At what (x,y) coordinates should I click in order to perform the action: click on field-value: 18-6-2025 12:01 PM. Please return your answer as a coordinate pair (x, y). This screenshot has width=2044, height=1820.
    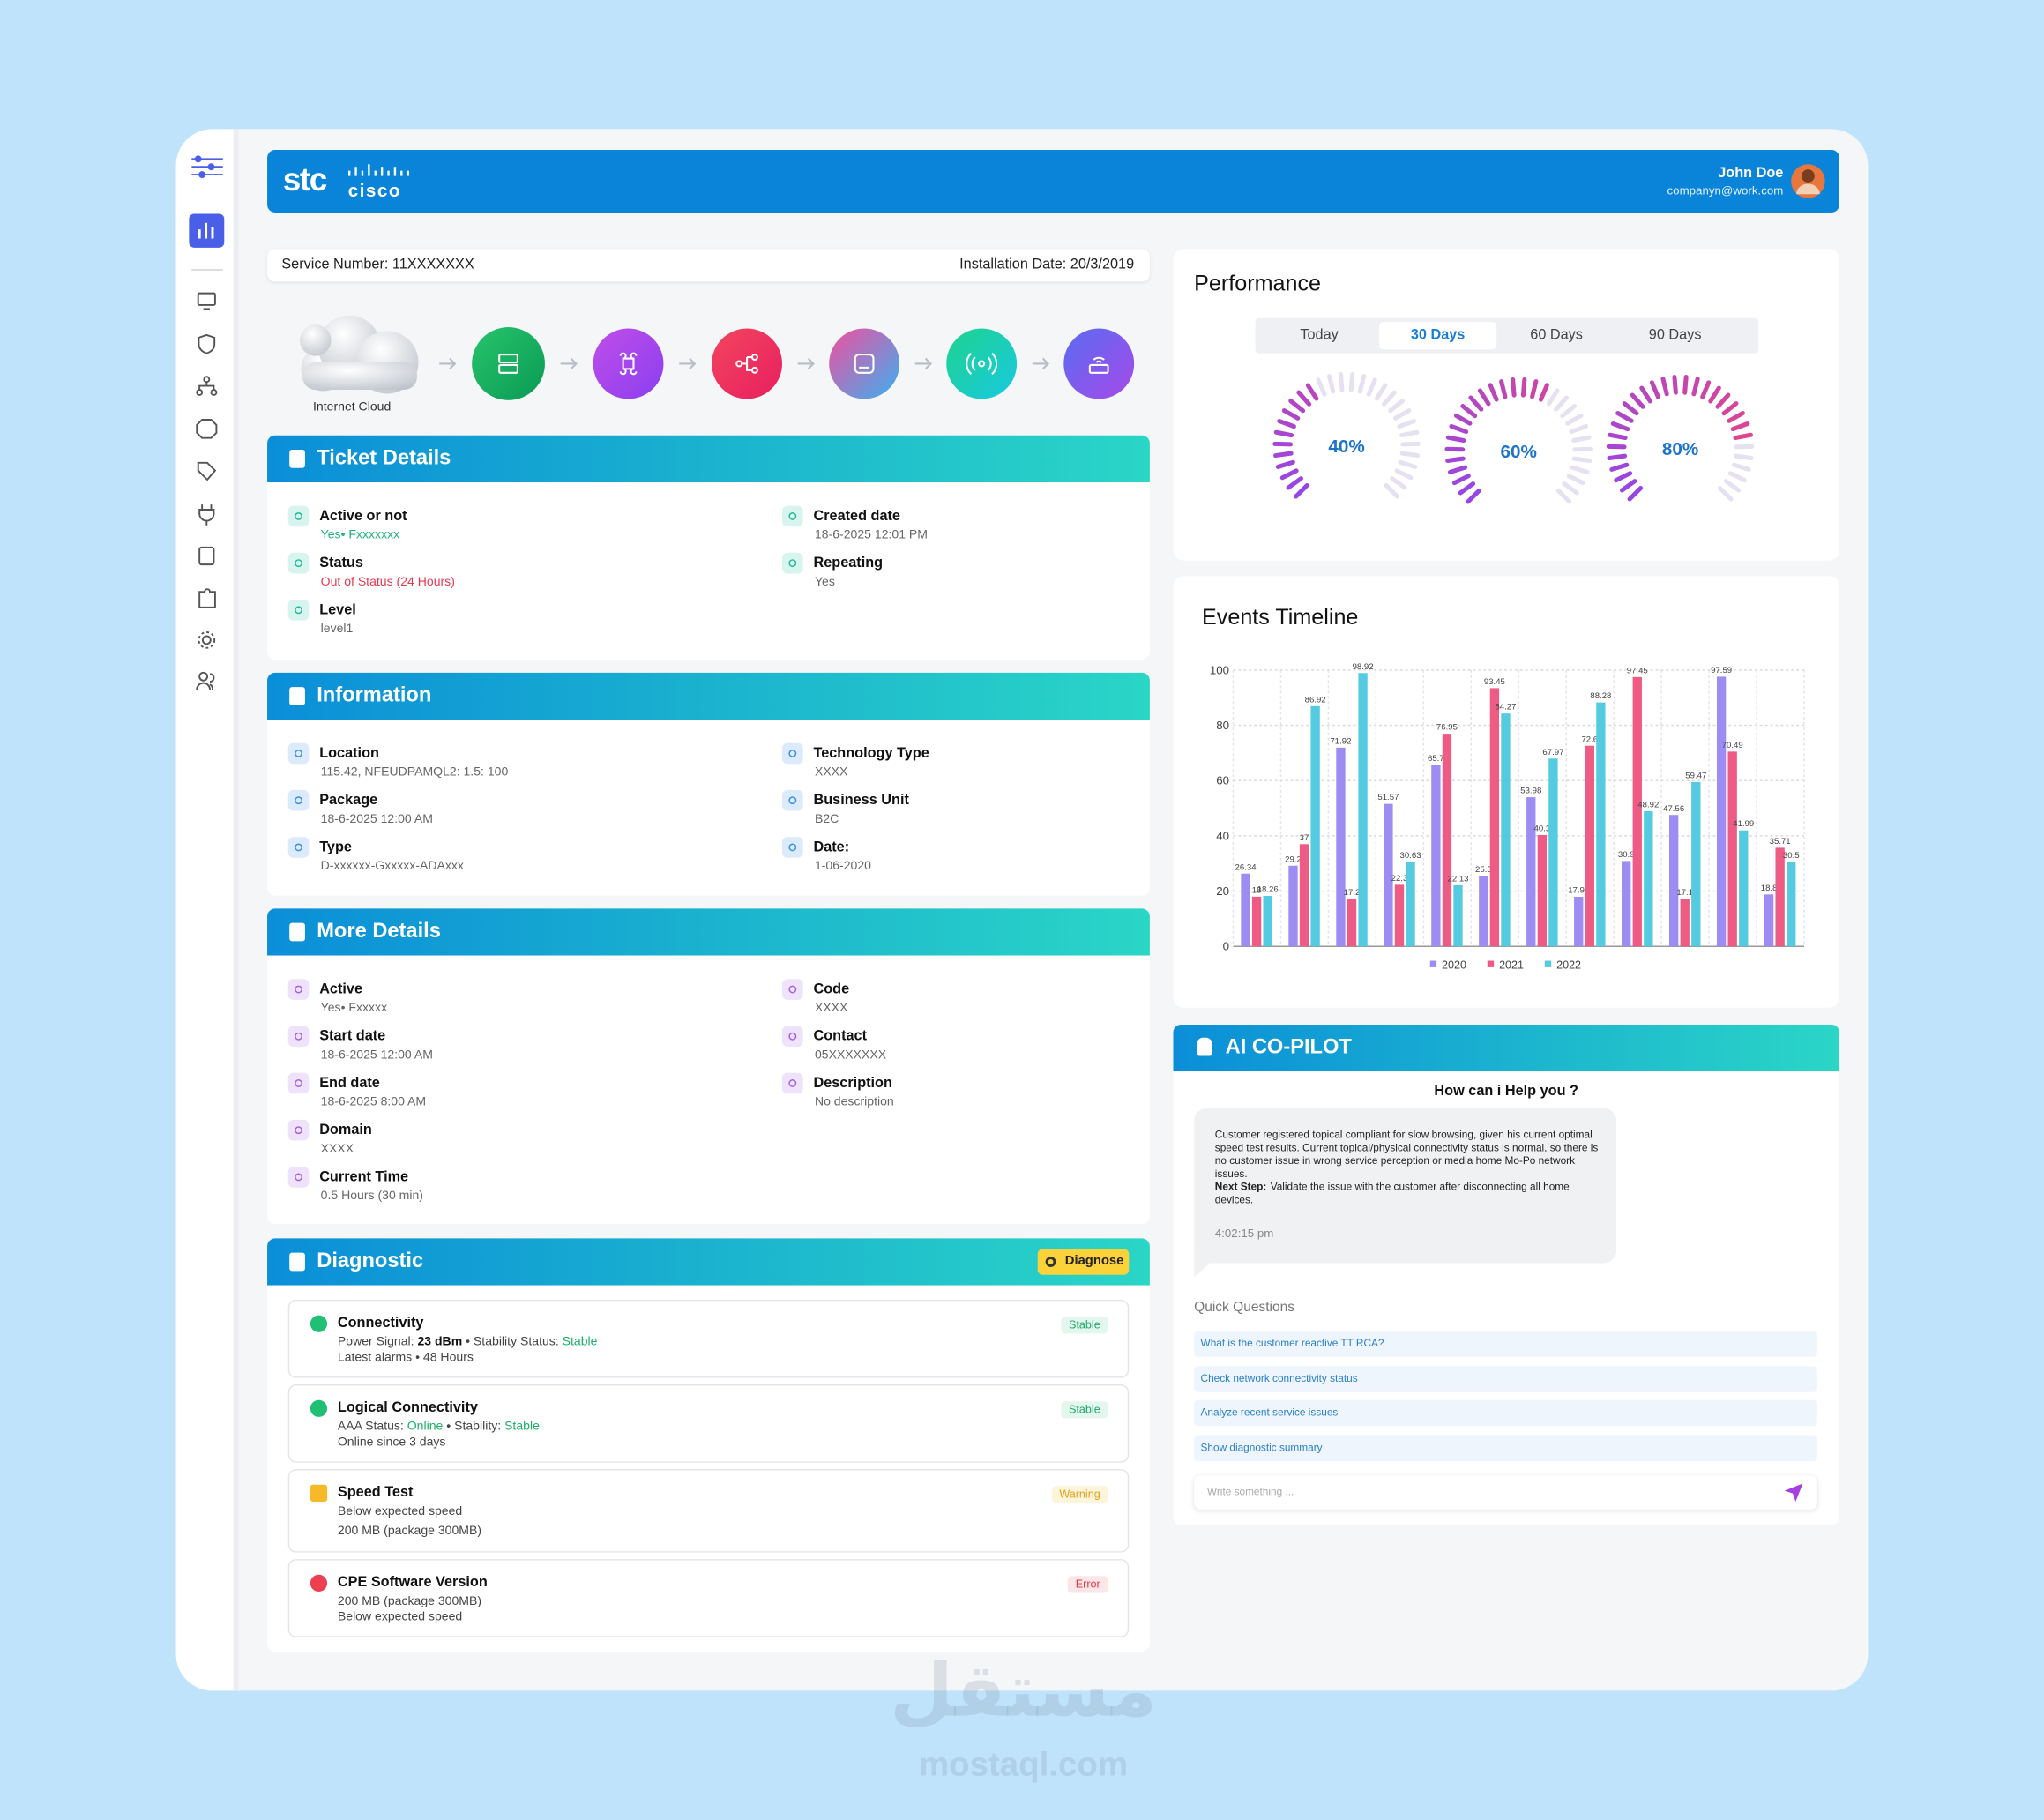
    Looking at the image, I should click on (871, 534).